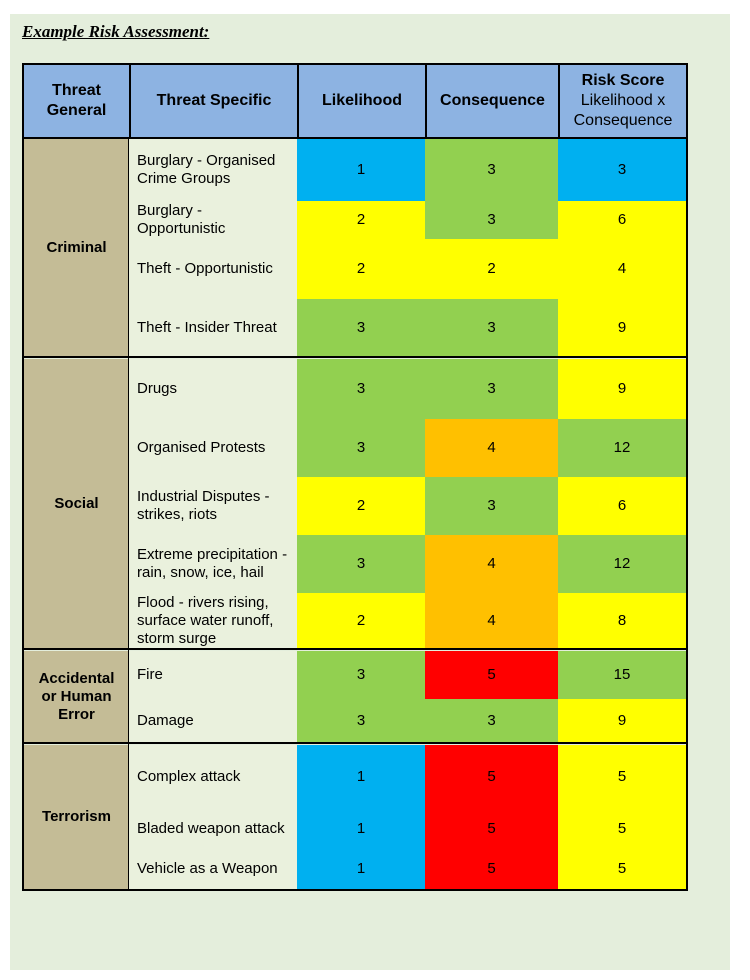 This screenshot has height=980, width=750. I want to click on threat-specific-cell: Burglary - Organised Crime Groups, so click(213, 170).